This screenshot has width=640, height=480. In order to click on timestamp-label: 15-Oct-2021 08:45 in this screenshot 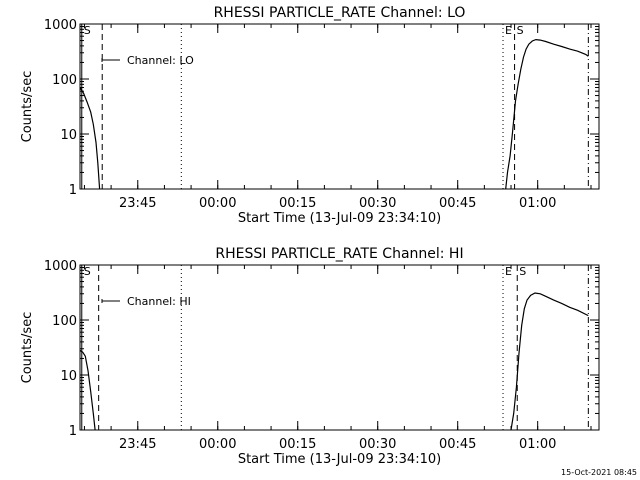, I will do `click(599, 472)`.